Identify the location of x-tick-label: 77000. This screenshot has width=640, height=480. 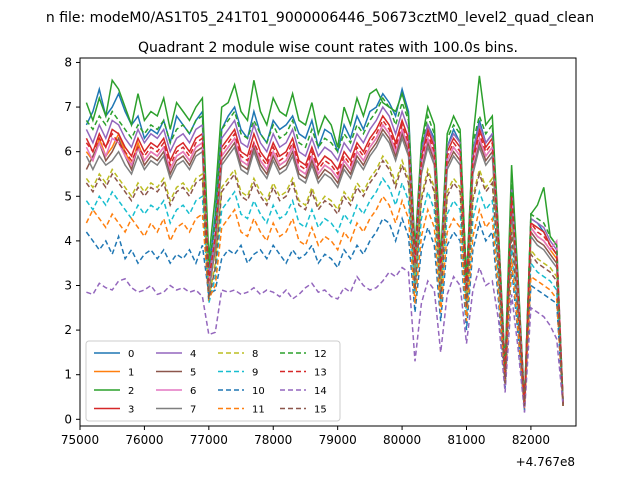
(209, 440).